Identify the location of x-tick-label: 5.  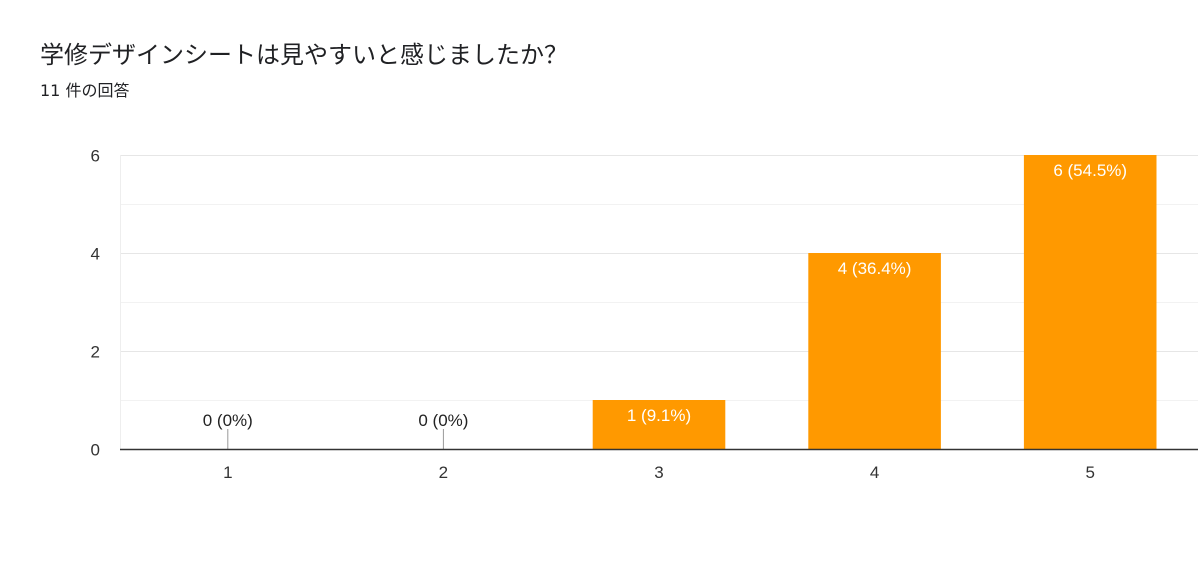
(1089, 472).